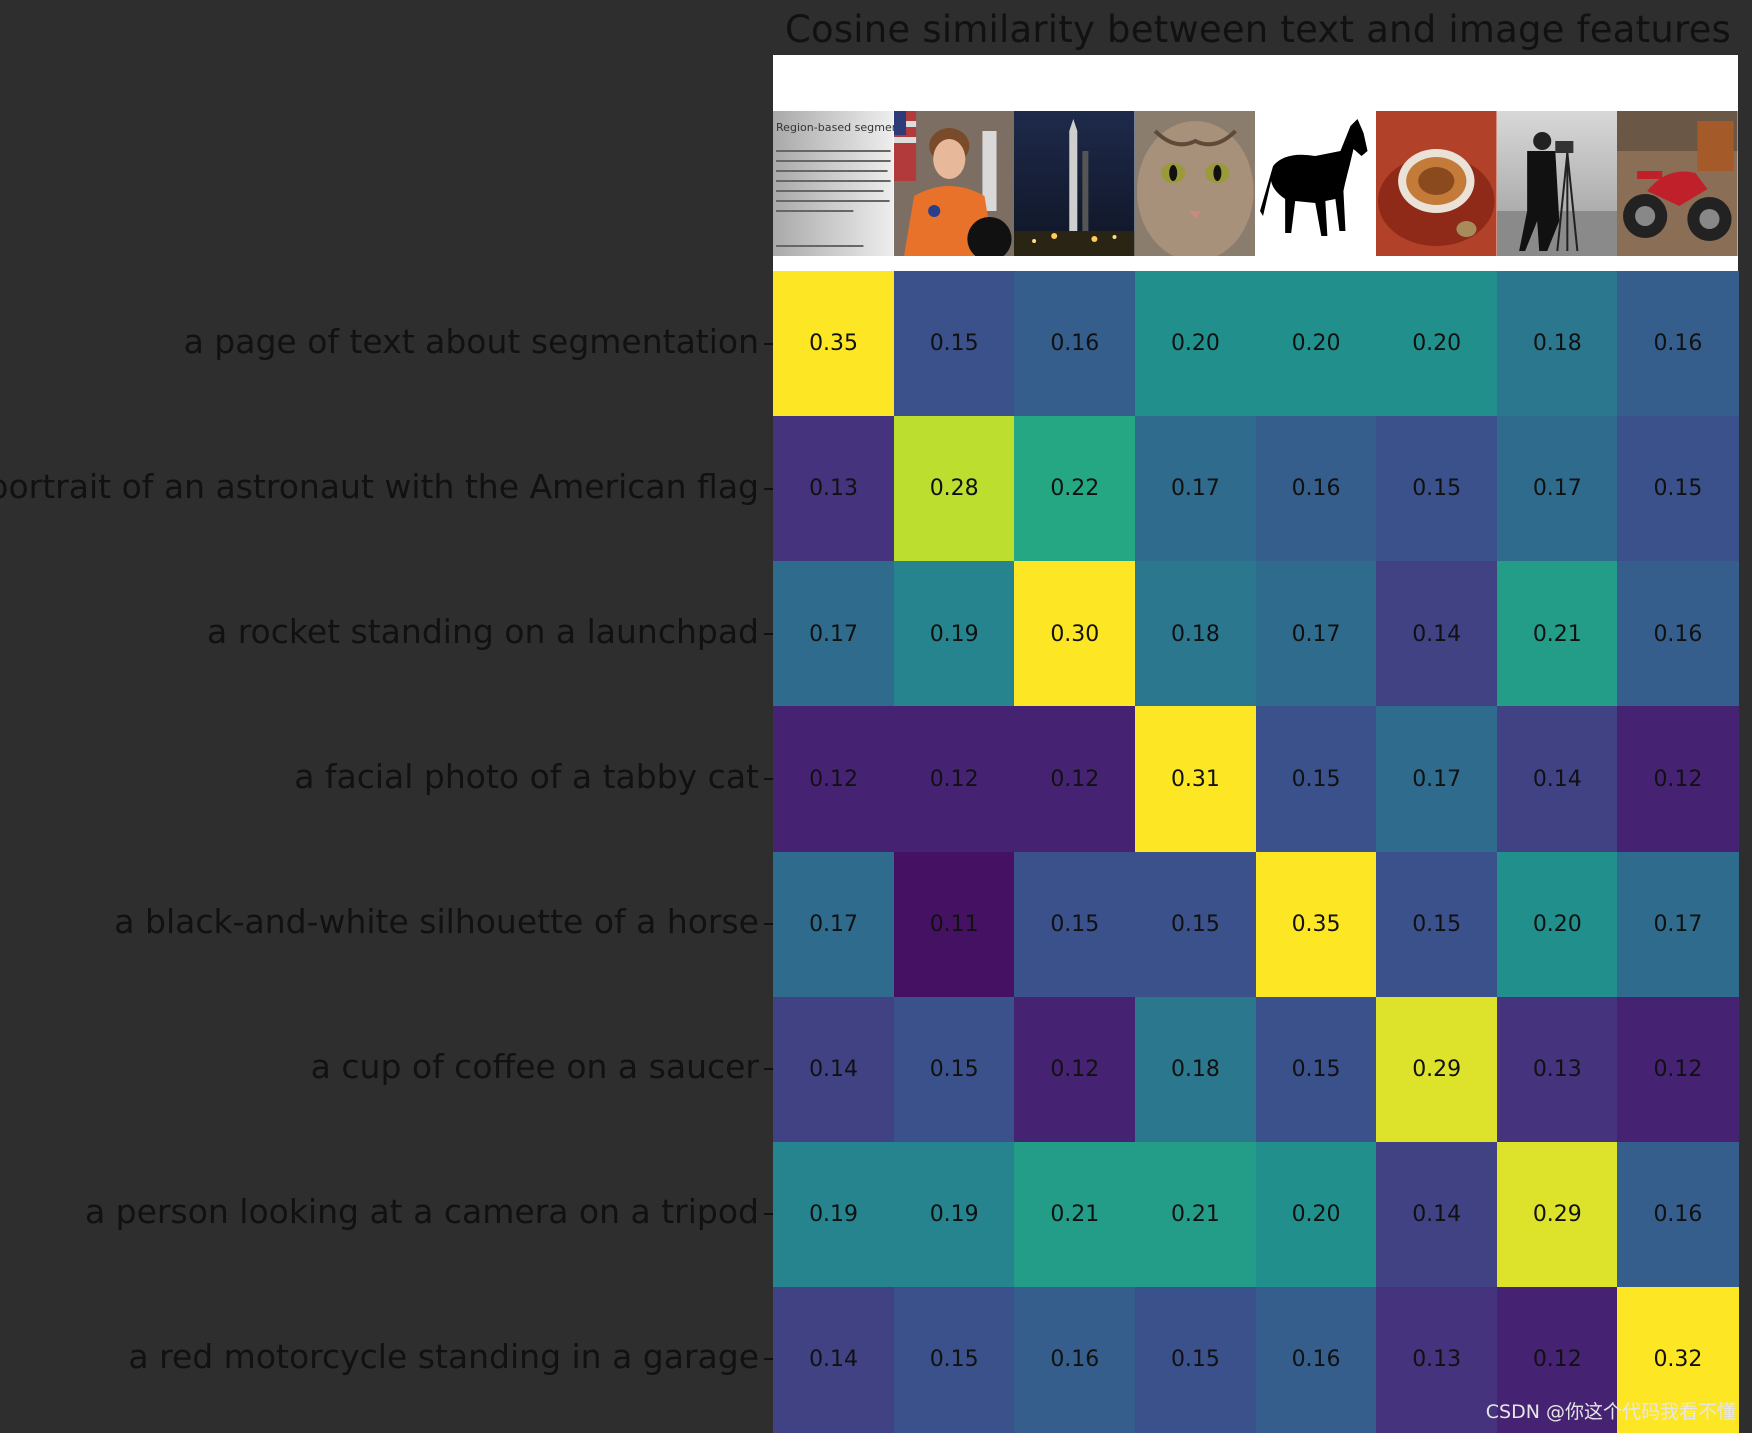 The height and width of the screenshot is (1433, 1752). What do you see at coordinates (1557, 183) in the screenshot?
I see `thumb-camera` at bounding box center [1557, 183].